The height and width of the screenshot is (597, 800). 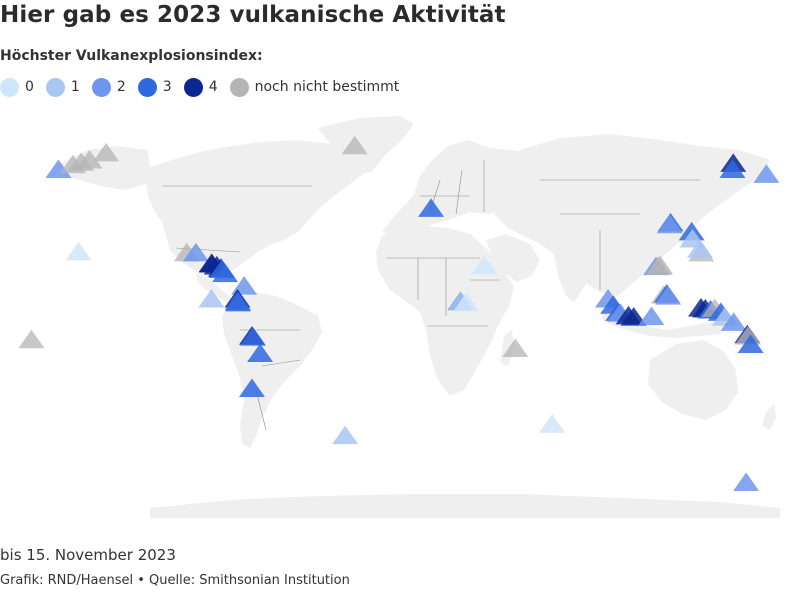 What do you see at coordinates (259, 209) in the screenshot?
I see `landmass-north-america` at bounding box center [259, 209].